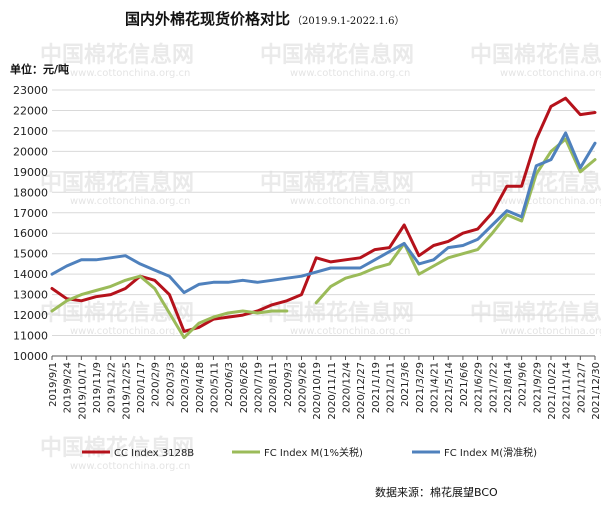 This screenshot has width=601, height=511. I want to click on y-tick-label: 17000, so click(30, 213).